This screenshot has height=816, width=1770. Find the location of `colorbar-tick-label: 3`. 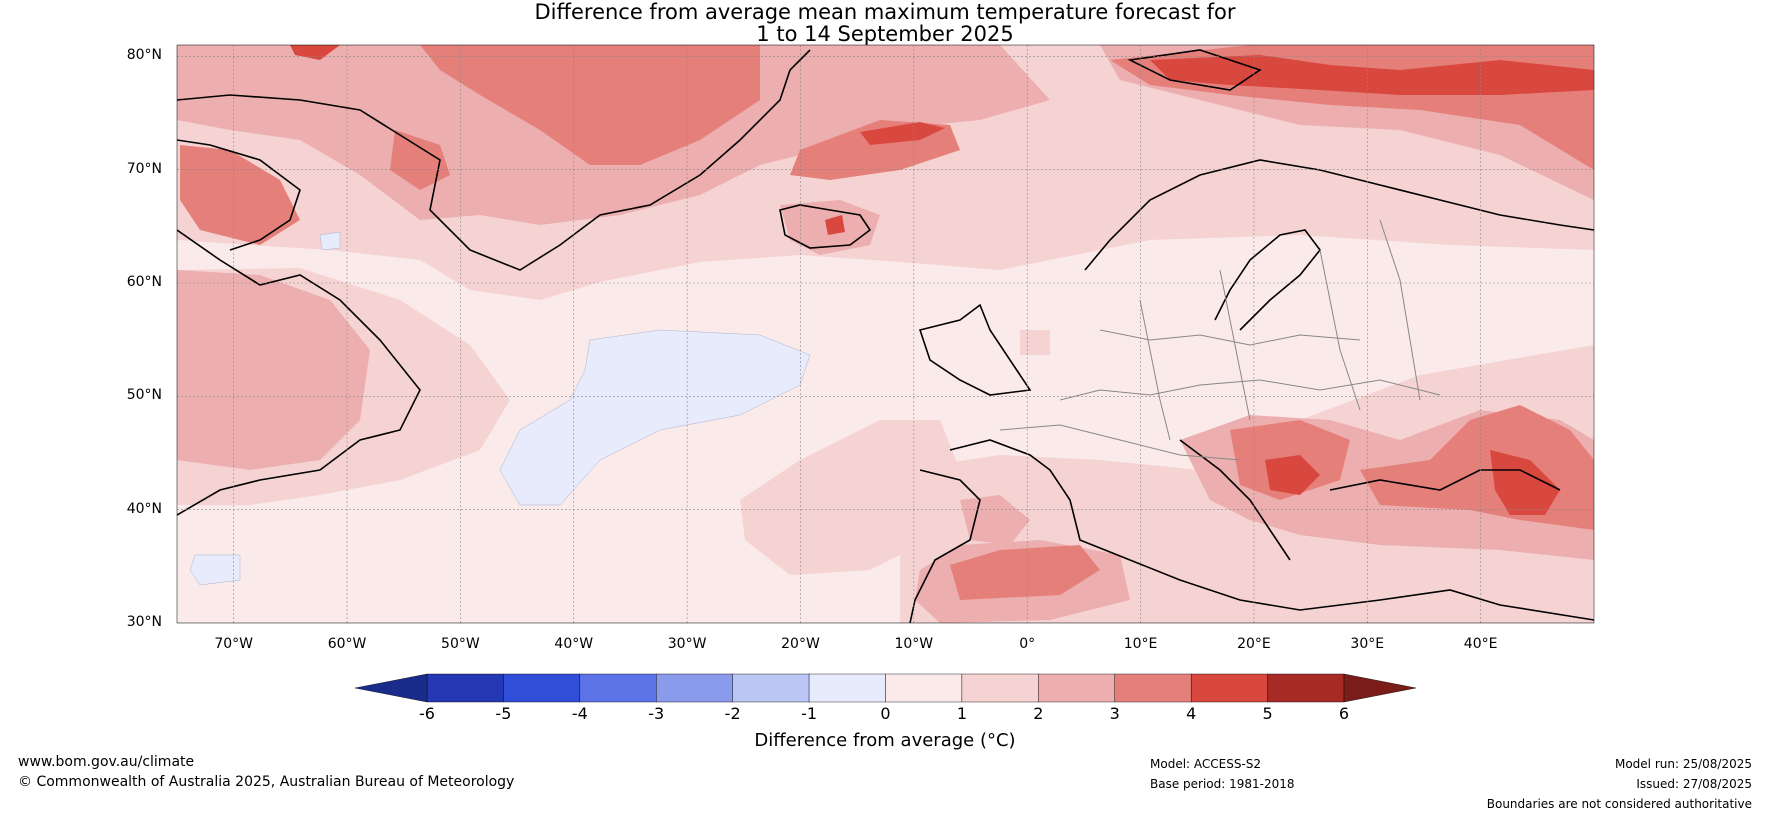

colorbar-tick-label: 3 is located at coordinates (1114, 713).